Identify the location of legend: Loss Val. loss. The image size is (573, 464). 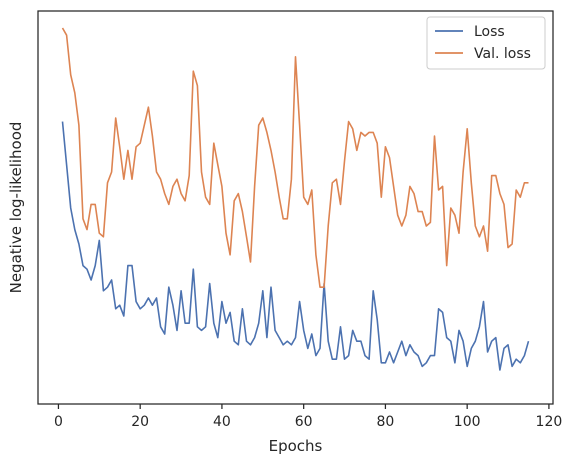
(486, 43).